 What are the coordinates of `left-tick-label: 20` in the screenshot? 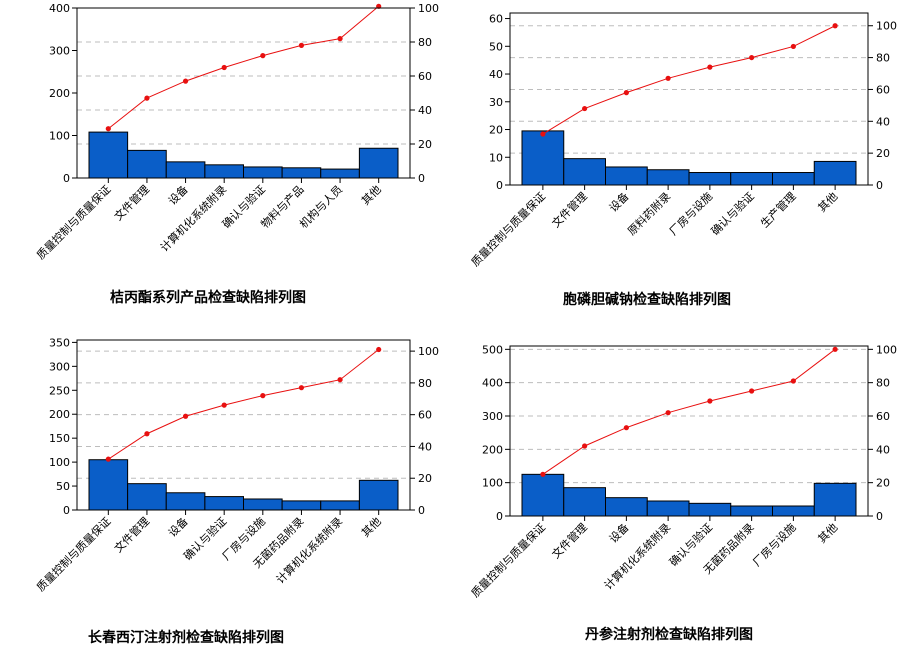 It's located at (496, 130).